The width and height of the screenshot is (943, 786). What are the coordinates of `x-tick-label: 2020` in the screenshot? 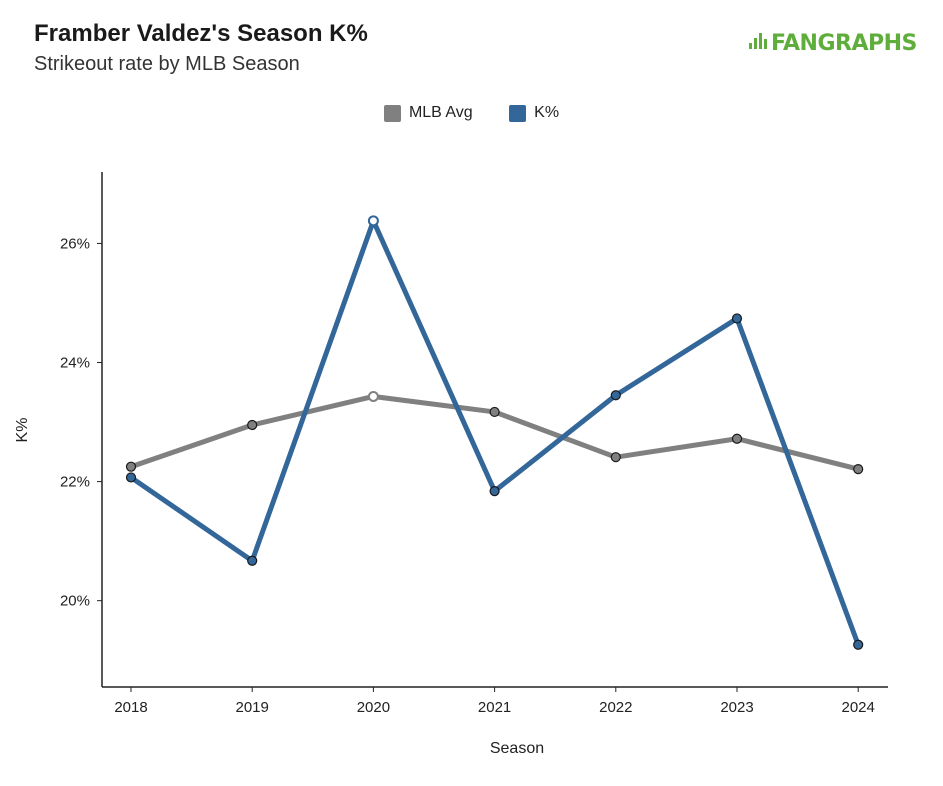 It's located at (373, 707).